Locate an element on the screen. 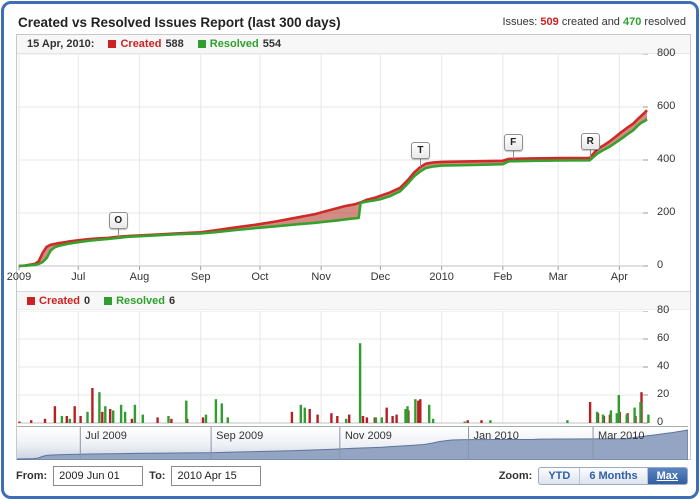  flag-O: O is located at coordinates (118, 220).